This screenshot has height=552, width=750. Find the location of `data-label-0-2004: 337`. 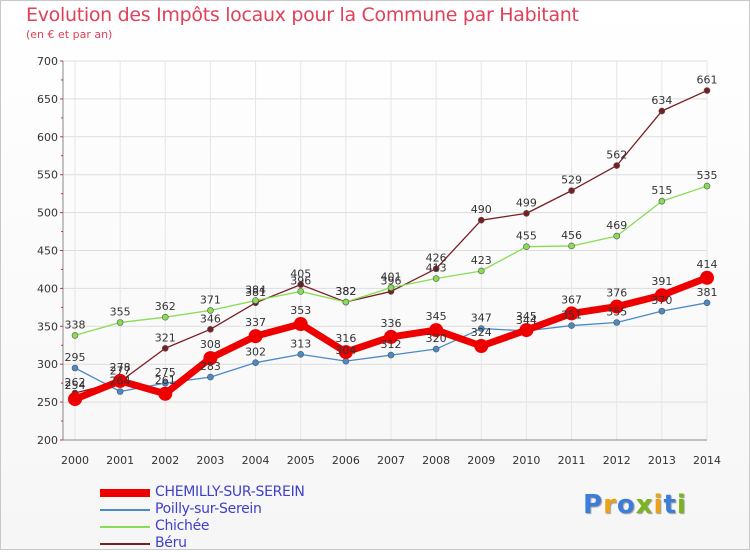

data-label-0-2004: 337 is located at coordinates (255, 322).